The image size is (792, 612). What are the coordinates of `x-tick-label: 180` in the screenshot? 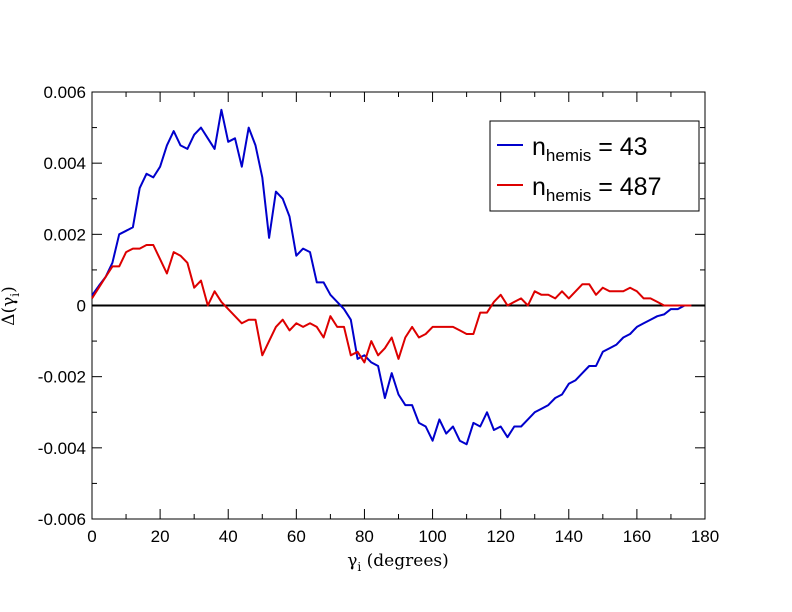 It's located at (705, 536).